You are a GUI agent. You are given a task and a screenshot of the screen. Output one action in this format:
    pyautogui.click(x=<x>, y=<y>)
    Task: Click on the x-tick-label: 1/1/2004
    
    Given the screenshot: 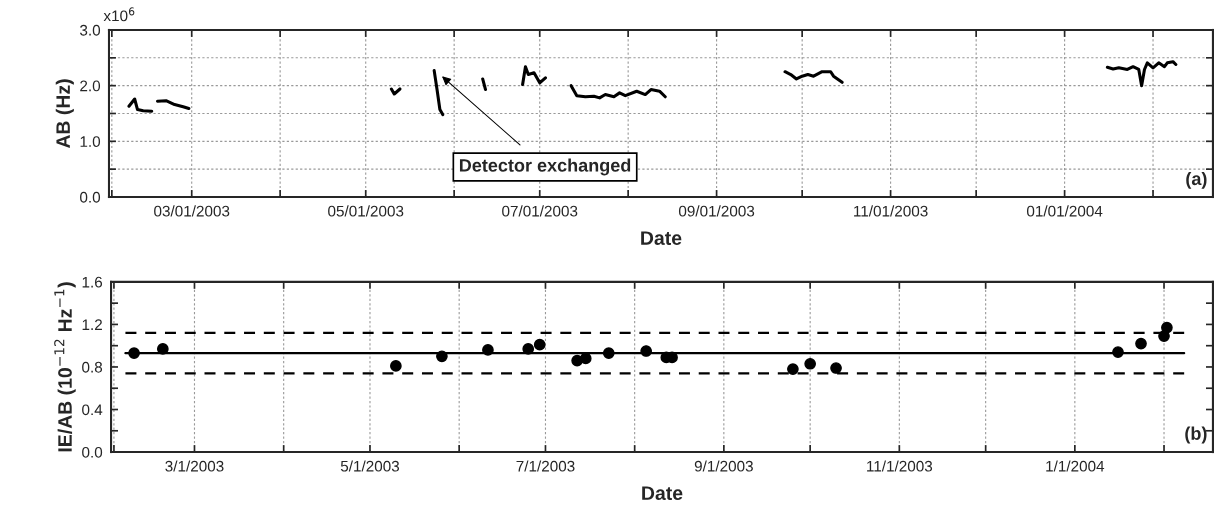 What is the action you would take?
    pyautogui.click(x=1075, y=466)
    